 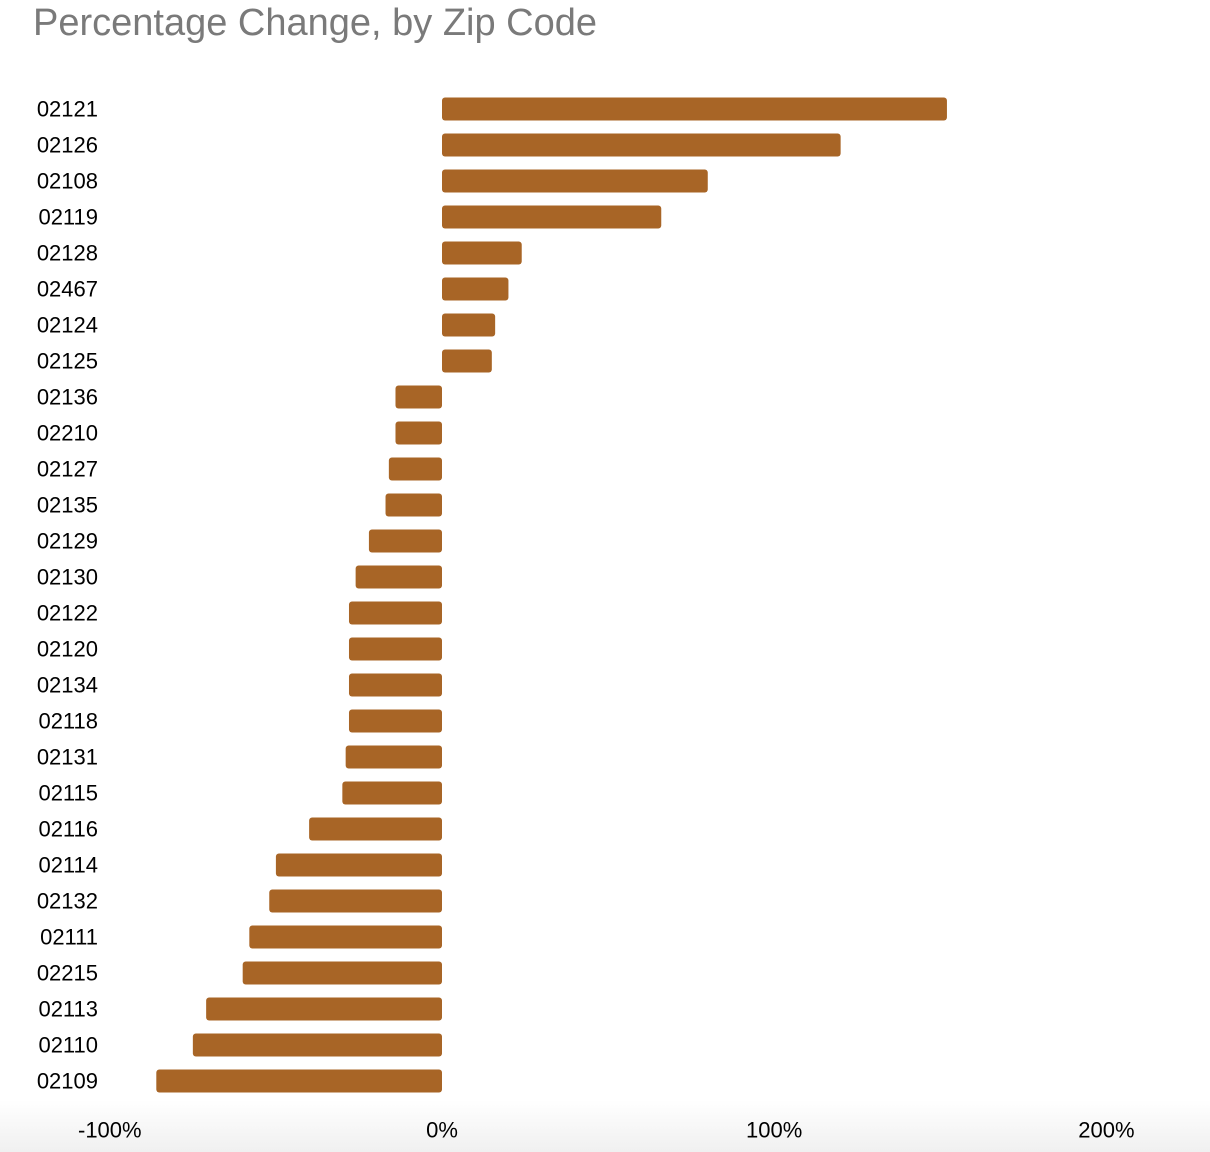 I want to click on category-label: 02111, so click(x=69, y=937).